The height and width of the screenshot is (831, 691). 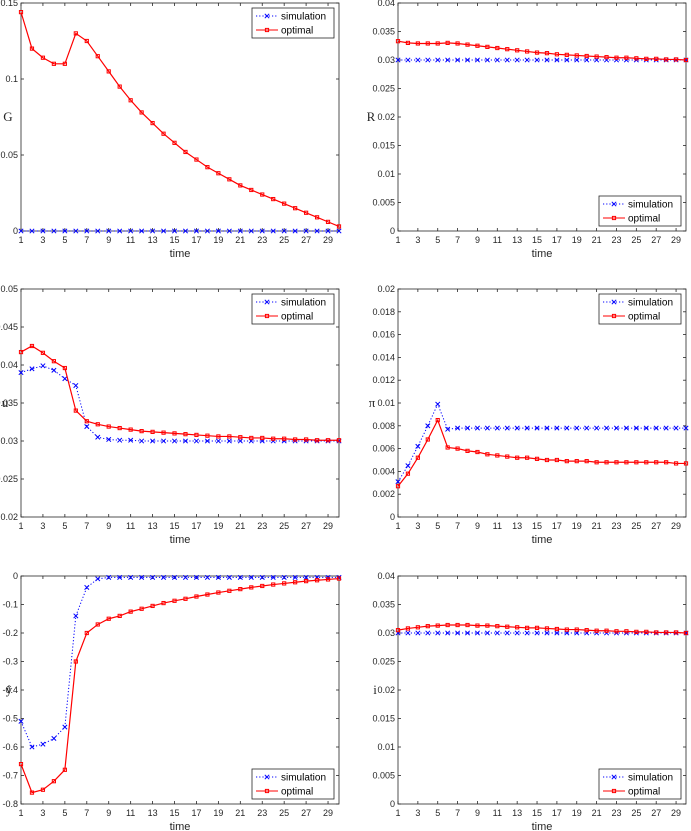 What do you see at coordinates (218, 526) in the screenshot?
I see `x-tick-label: 19` at bounding box center [218, 526].